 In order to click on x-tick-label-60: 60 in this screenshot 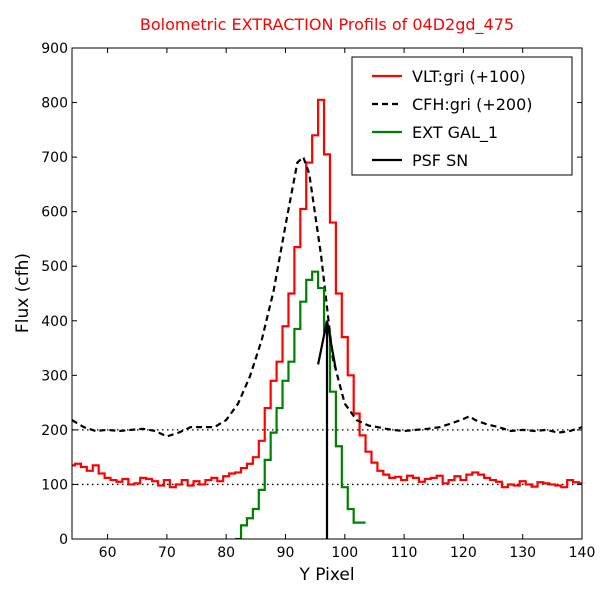, I will do `click(108, 553)`.